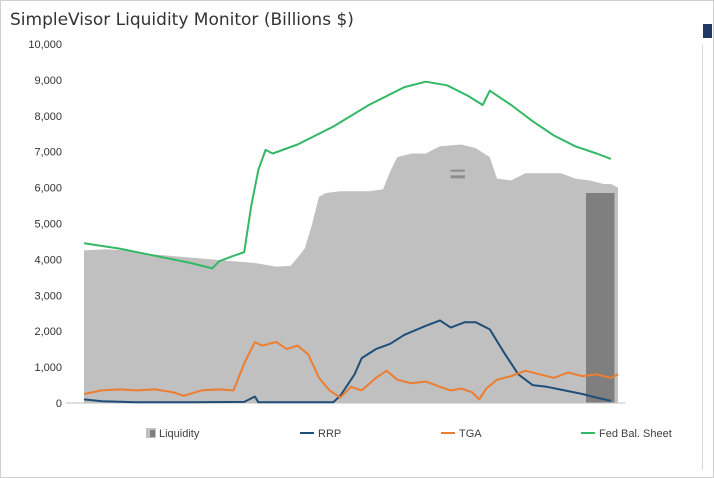 The image size is (714, 478). Describe the element at coordinates (635, 434) in the screenshot. I see `legend-label: Fed Bal. Sheet` at that location.